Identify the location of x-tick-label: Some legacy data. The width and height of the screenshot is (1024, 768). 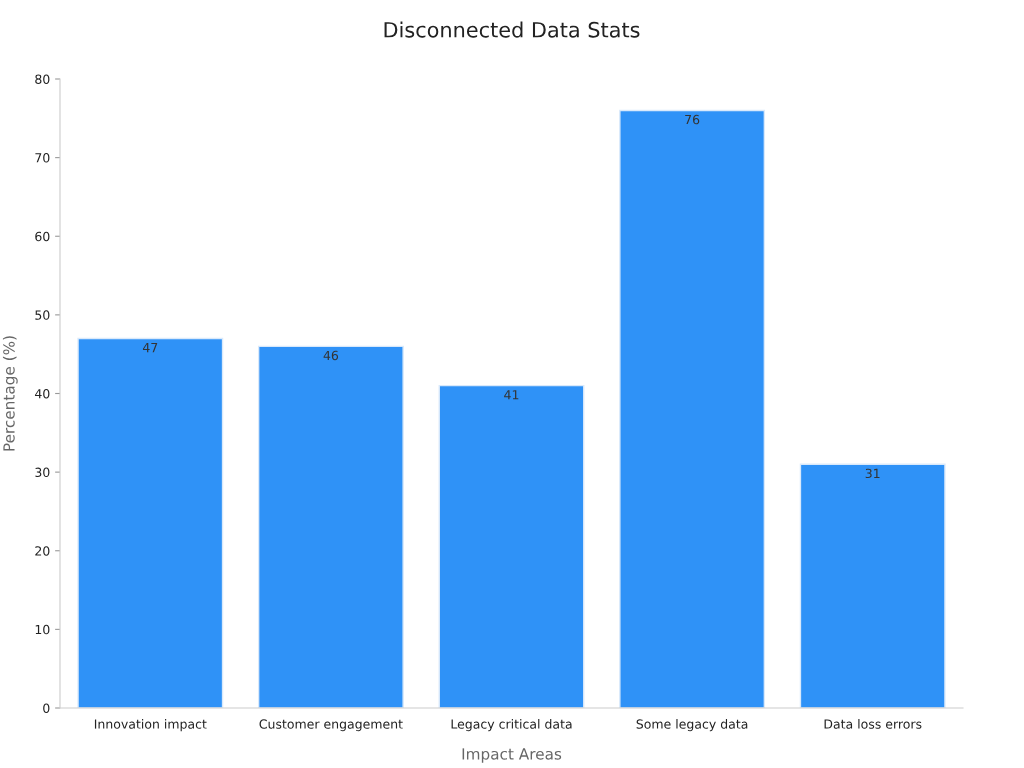
(692, 725).